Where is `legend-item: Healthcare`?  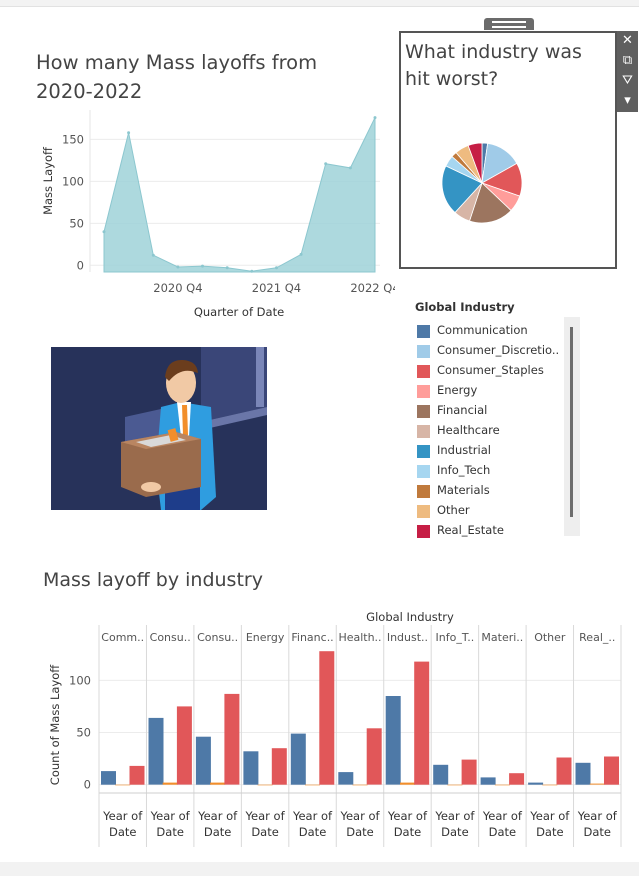 legend-item: Healthcare is located at coordinates (497, 432).